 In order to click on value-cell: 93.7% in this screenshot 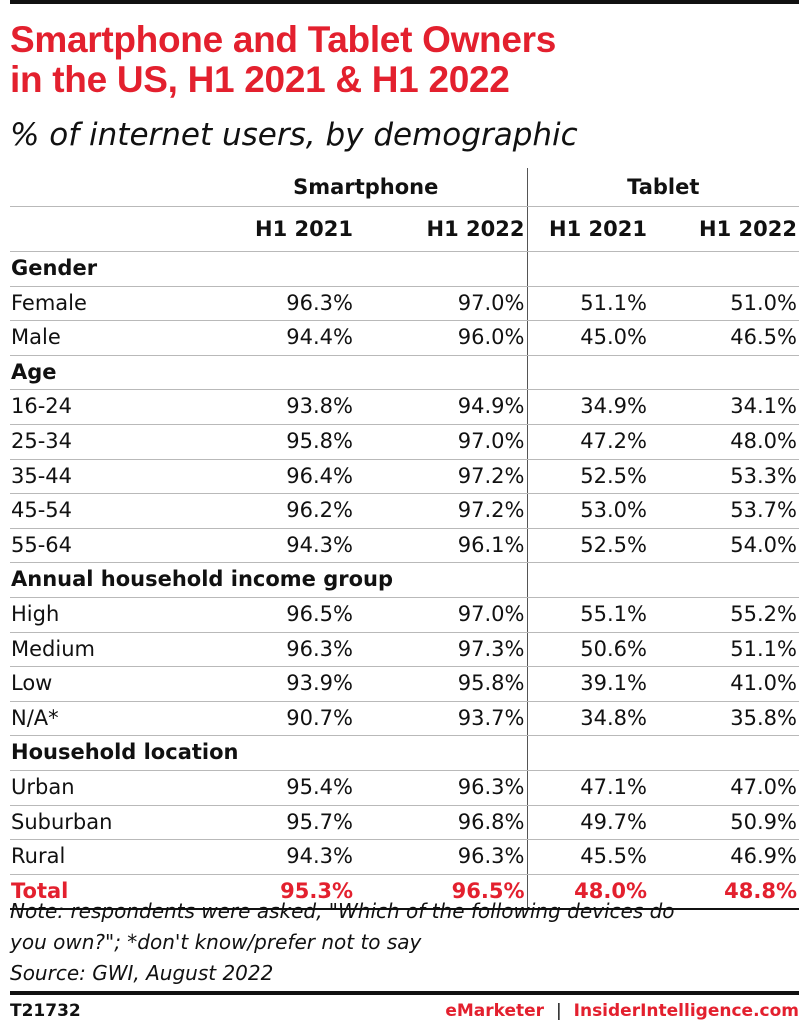, I will do `click(441, 719)`.